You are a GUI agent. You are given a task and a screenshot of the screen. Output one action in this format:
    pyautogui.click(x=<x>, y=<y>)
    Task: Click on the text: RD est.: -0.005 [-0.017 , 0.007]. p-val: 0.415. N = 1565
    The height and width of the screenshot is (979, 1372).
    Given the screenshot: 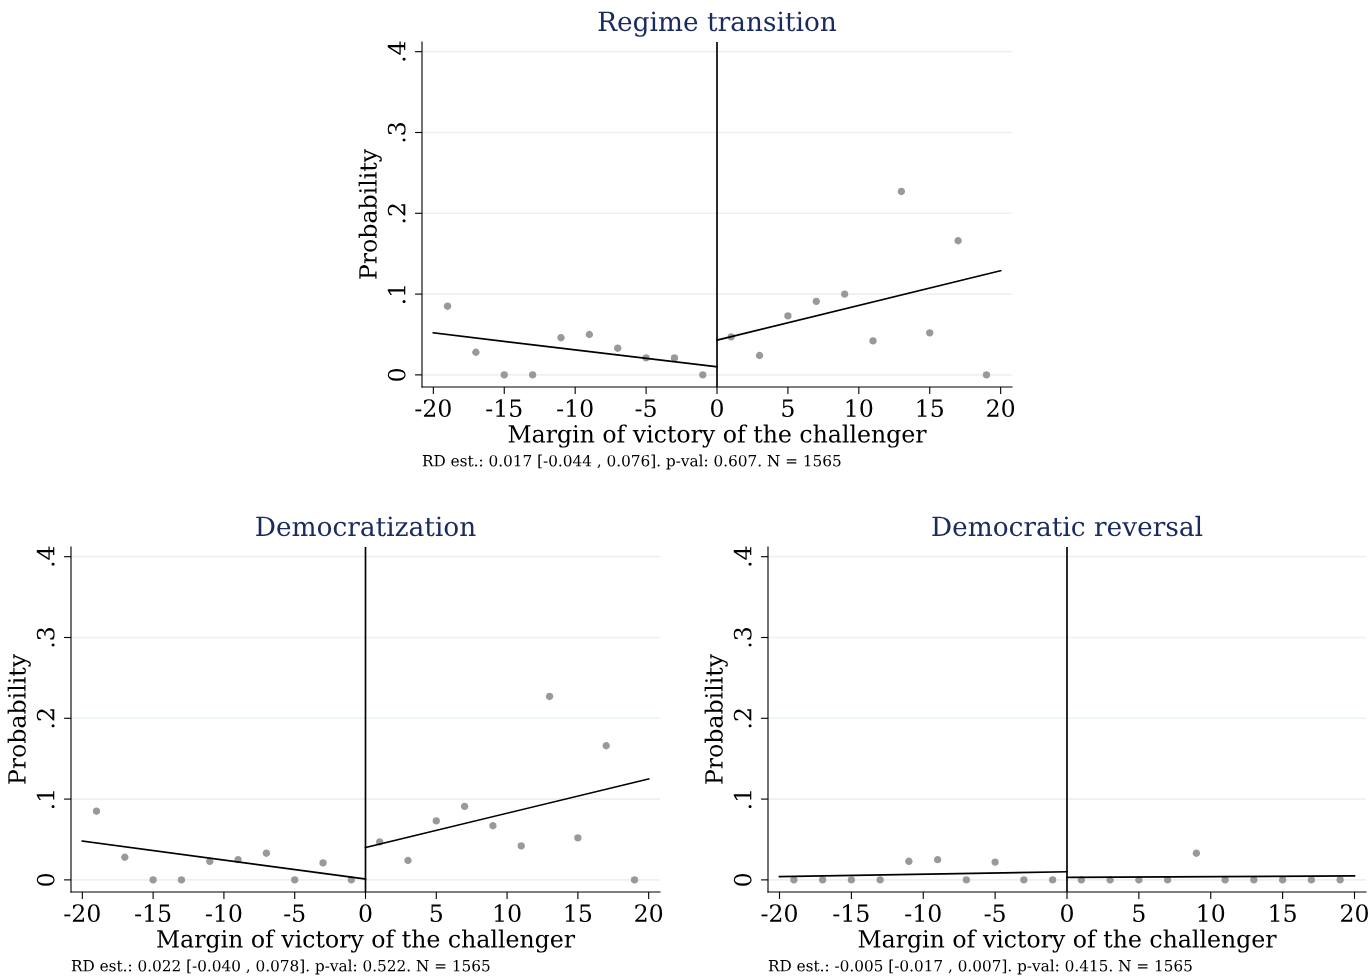 What is the action you would take?
    pyautogui.click(x=980, y=967)
    